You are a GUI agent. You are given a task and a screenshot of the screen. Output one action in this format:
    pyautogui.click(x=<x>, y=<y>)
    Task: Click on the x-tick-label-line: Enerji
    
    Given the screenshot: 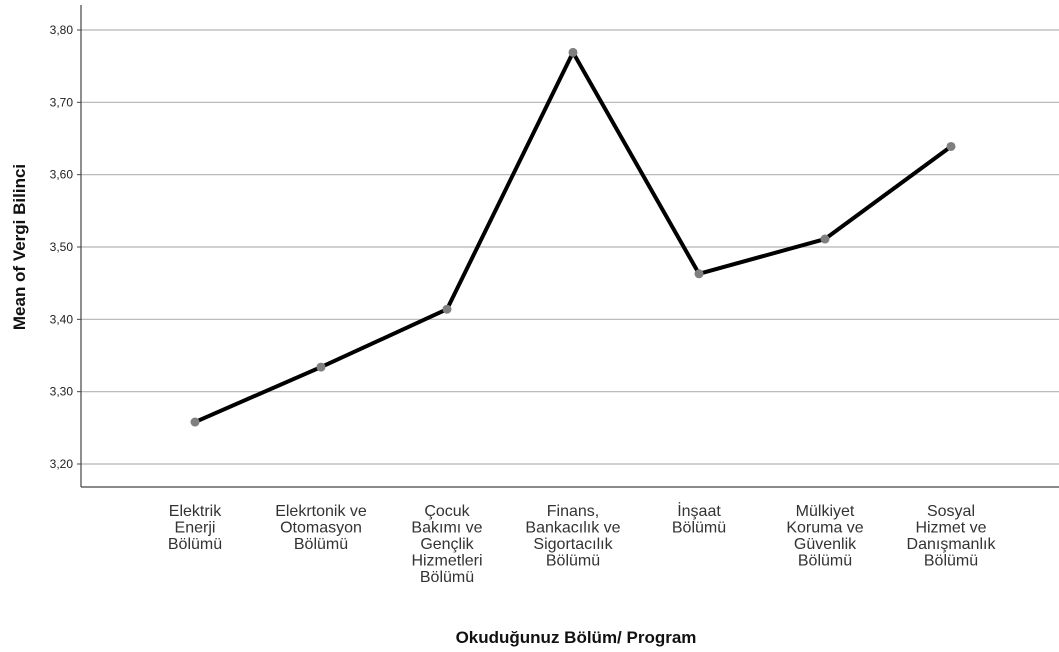 What is the action you would take?
    pyautogui.click(x=195, y=528)
    